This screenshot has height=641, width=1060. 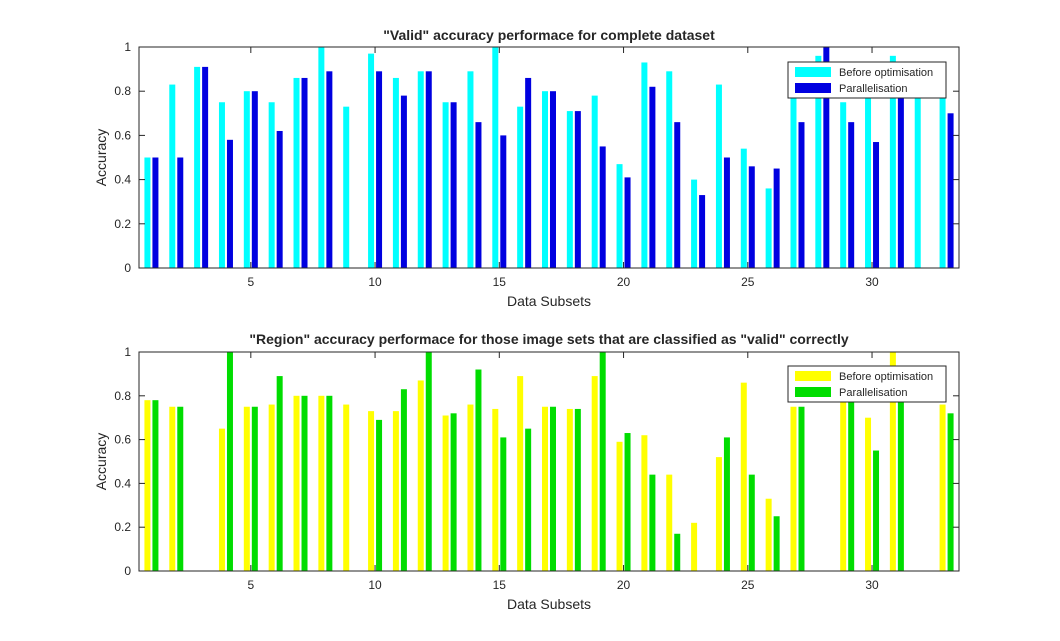 What do you see at coordinates (718, 514) in the screenshot?
I see `bar-series1-cat24` at bounding box center [718, 514].